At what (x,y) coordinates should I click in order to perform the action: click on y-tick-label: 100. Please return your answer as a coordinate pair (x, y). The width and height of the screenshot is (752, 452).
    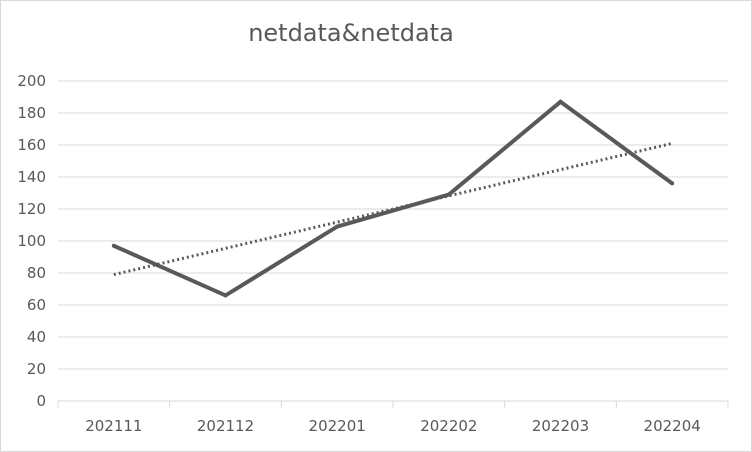
    Looking at the image, I should click on (31, 241).